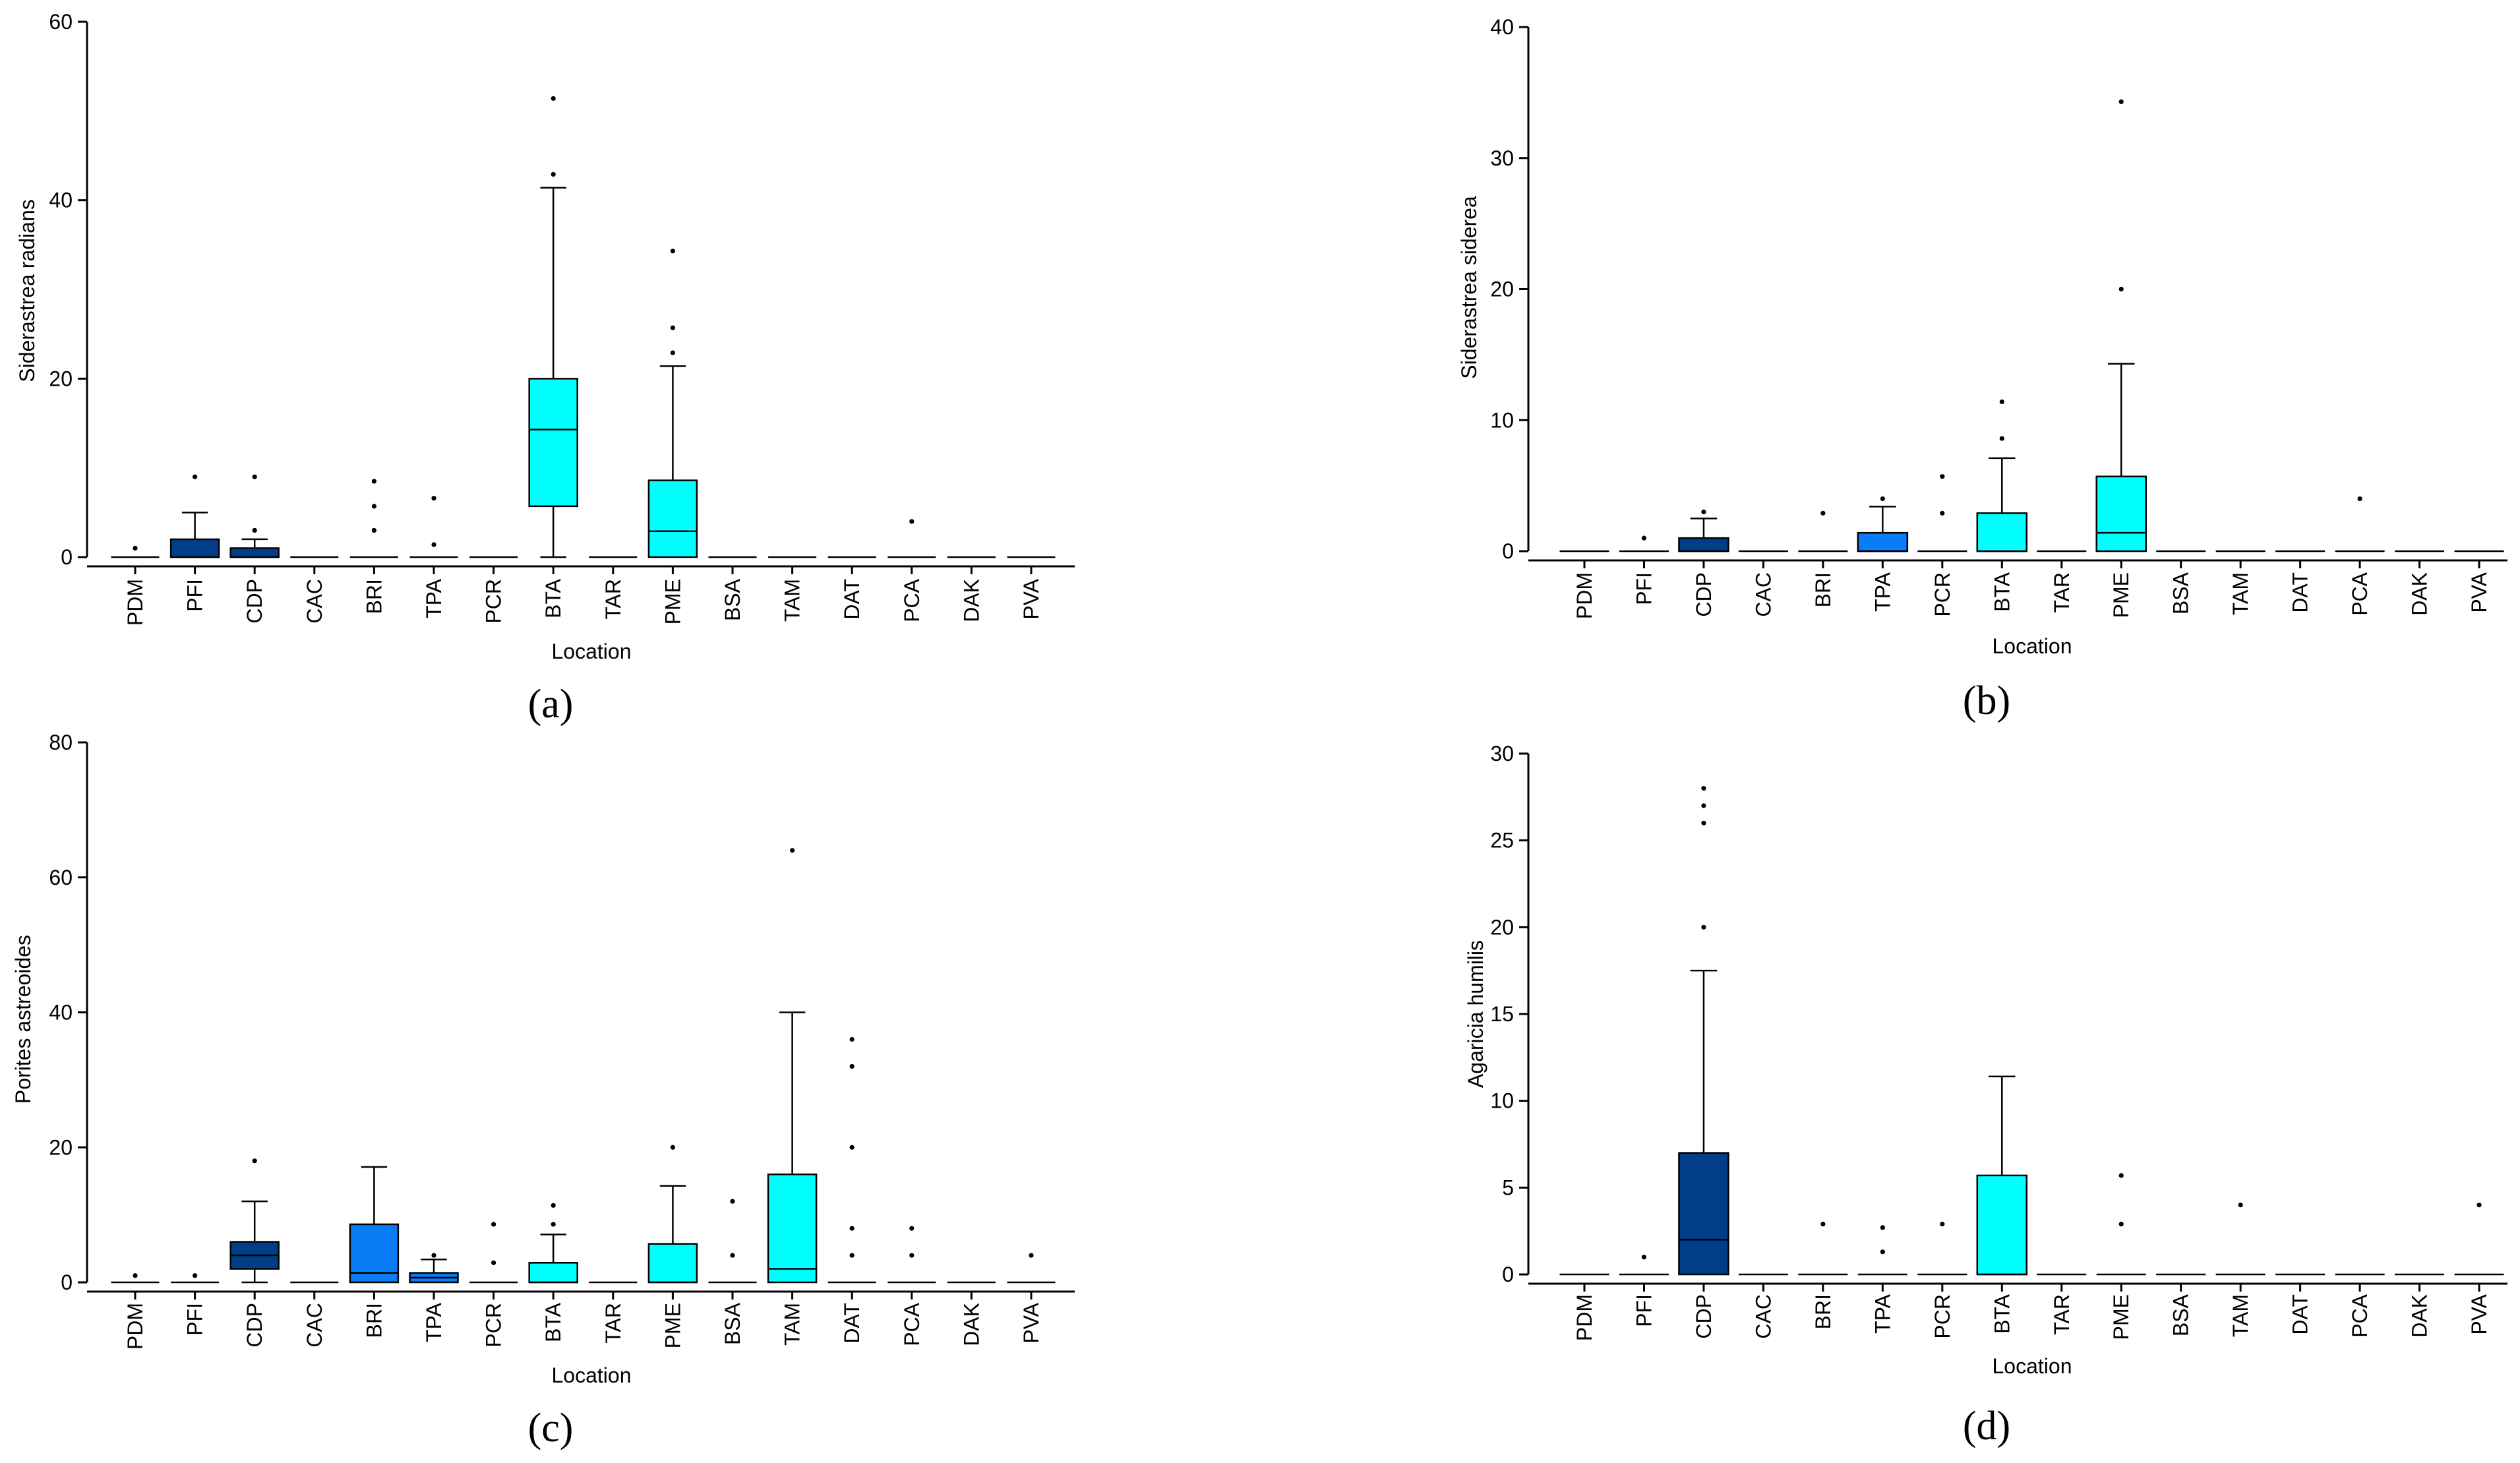 The image size is (2520, 1463). Describe the element at coordinates (2062, 592) in the screenshot. I see `x-tick-label-b-tar: TAR` at that location.